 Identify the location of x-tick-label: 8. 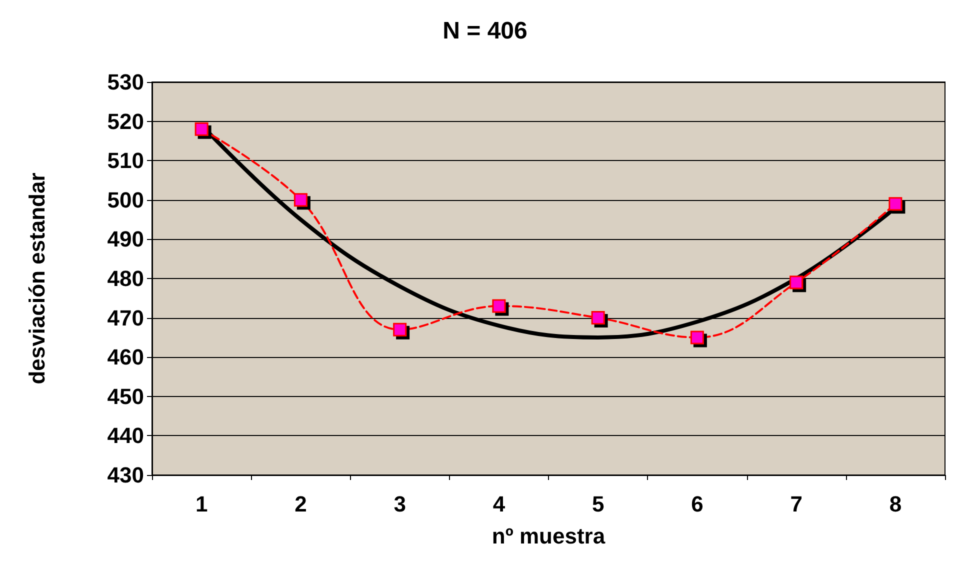
(895, 504).